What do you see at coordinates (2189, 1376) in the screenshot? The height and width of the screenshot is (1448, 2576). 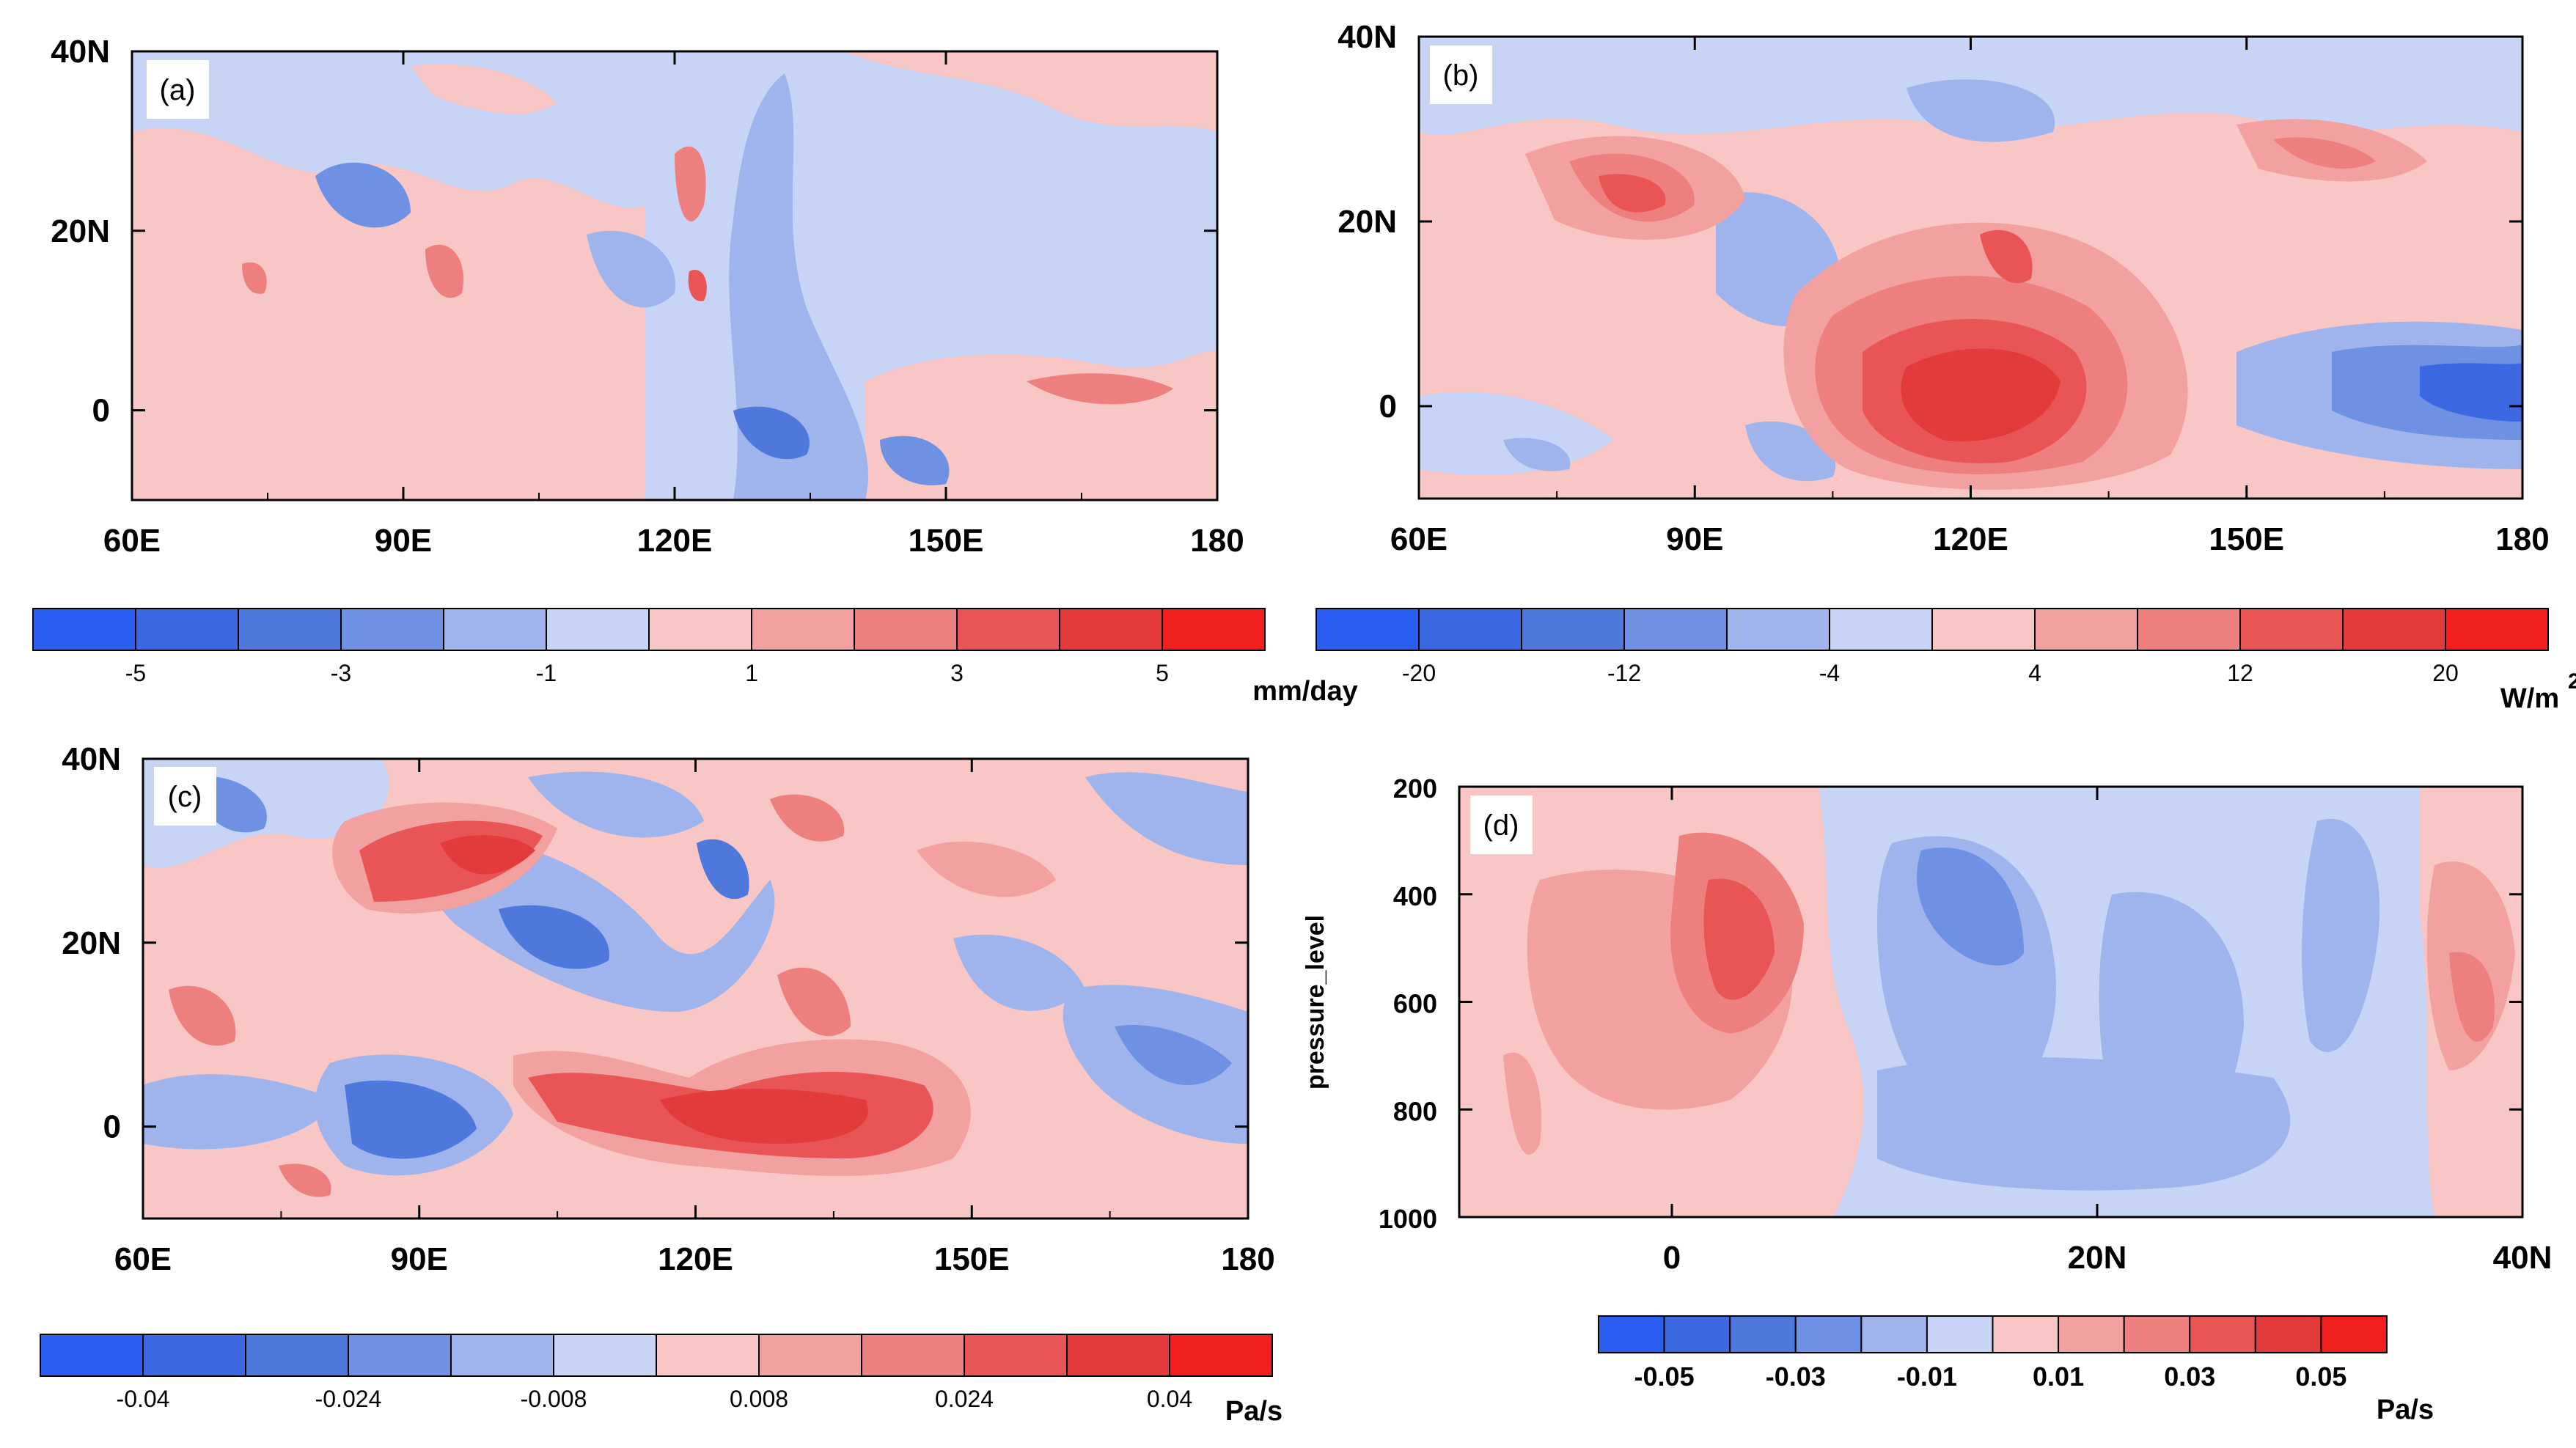 I see `colorbar-label: 0.03` at bounding box center [2189, 1376].